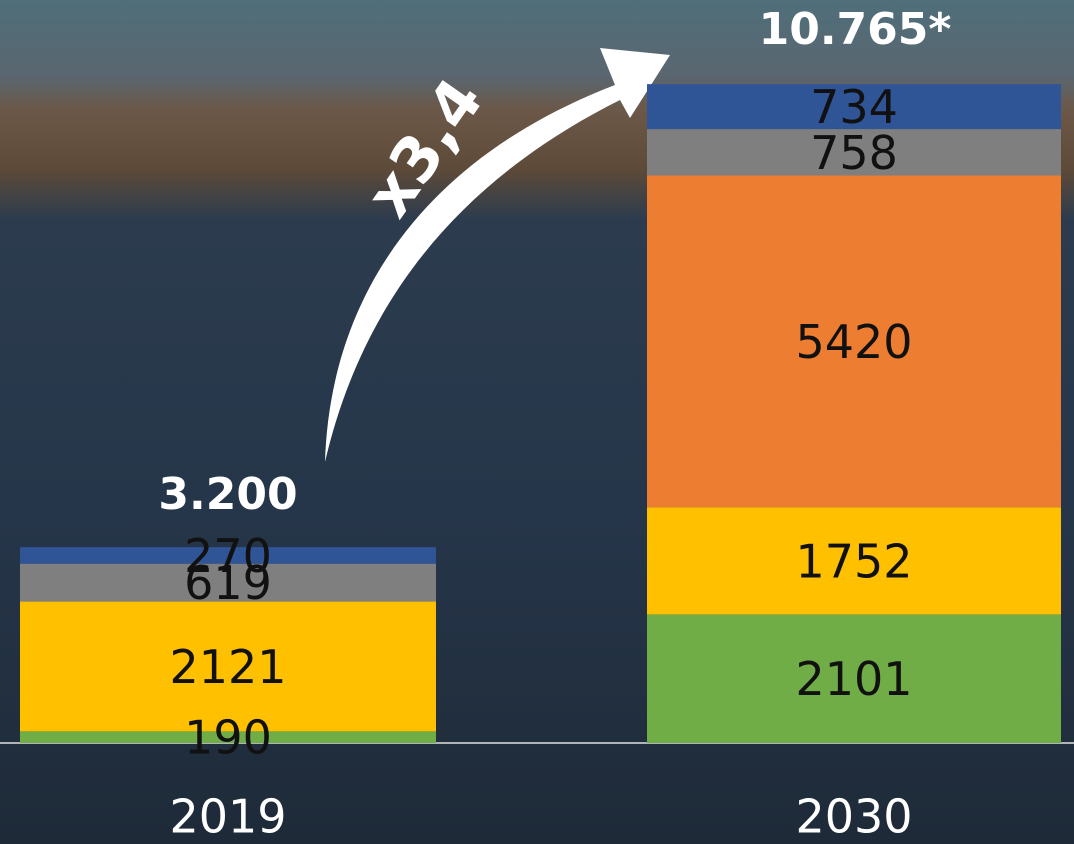  What do you see at coordinates (227, 494) in the screenshot?
I see `total-label: 3.200` at bounding box center [227, 494].